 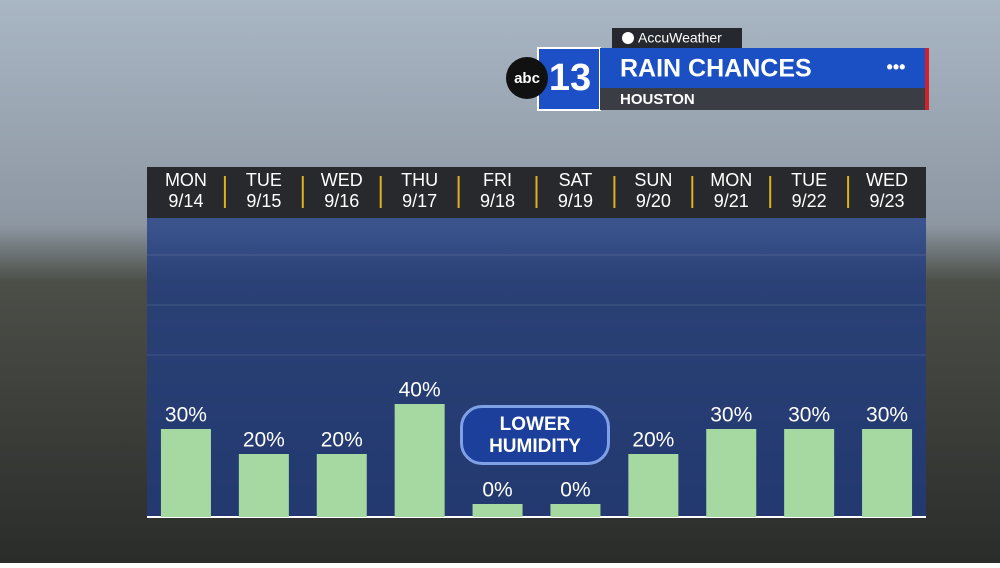 What do you see at coordinates (927, 79) in the screenshot?
I see `edge` at bounding box center [927, 79].